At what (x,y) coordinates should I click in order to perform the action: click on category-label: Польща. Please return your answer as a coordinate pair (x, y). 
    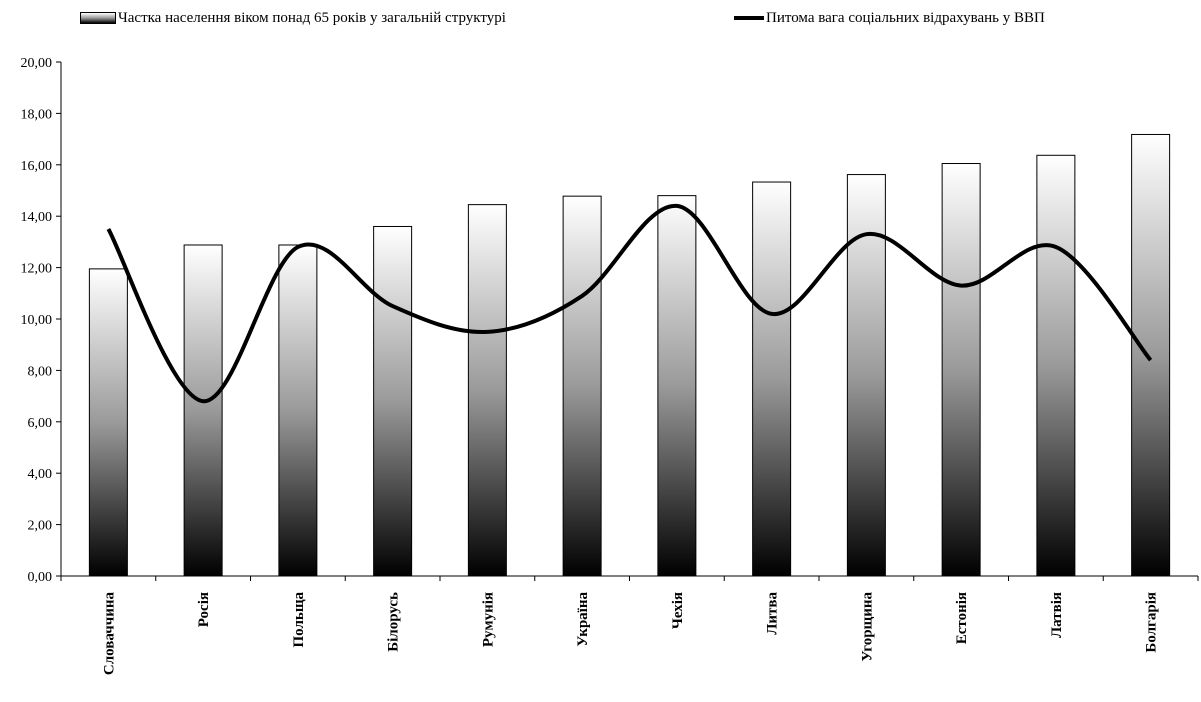
    Looking at the image, I should click on (299, 620).